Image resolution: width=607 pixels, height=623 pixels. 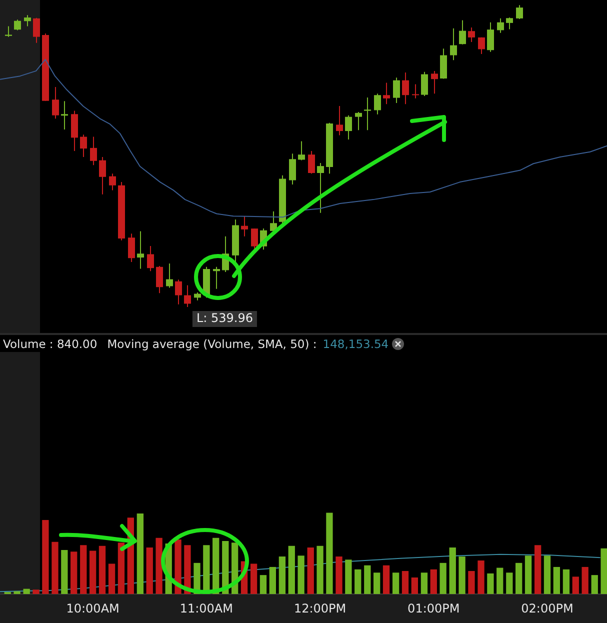 I want to click on x-tick-label: 11:00AM, so click(x=206, y=608).